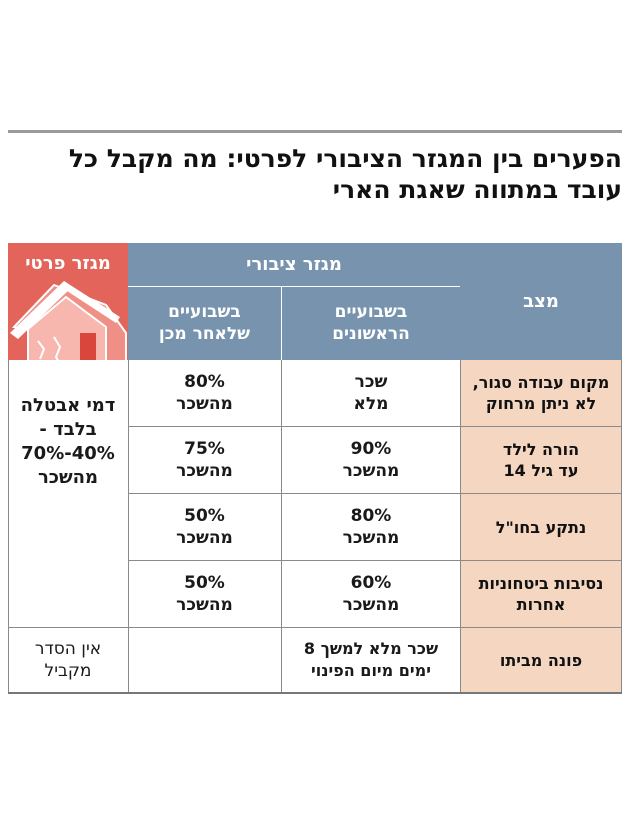 The height and width of the screenshot is (818, 634). I want to click on header-later-weeks-label: בשבועיים שלאחר מכן, so click(204, 323).